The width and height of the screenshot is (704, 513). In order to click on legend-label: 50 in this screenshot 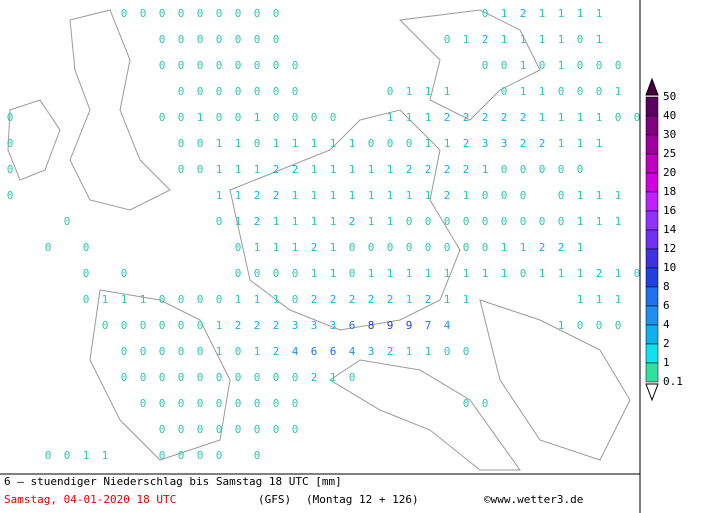, I will do `click(669, 96)`.